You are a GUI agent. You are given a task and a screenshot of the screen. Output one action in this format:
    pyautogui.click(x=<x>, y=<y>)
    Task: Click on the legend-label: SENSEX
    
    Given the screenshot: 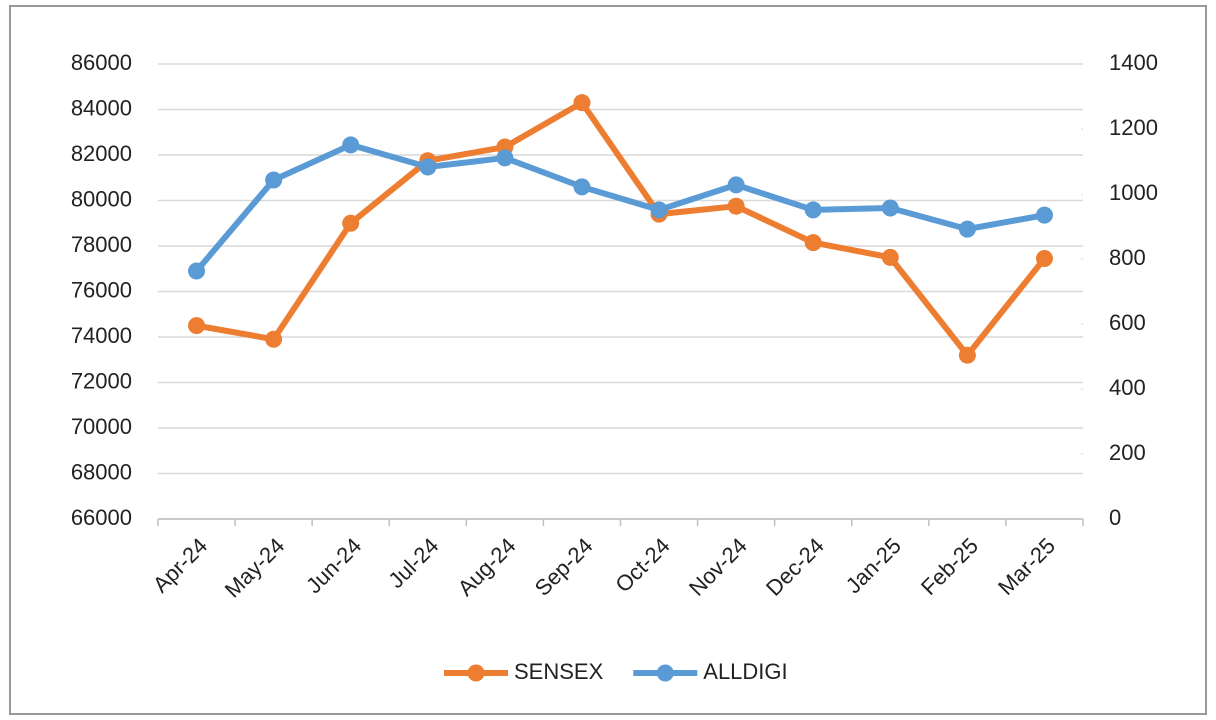 What is the action you would take?
    pyautogui.click(x=559, y=671)
    